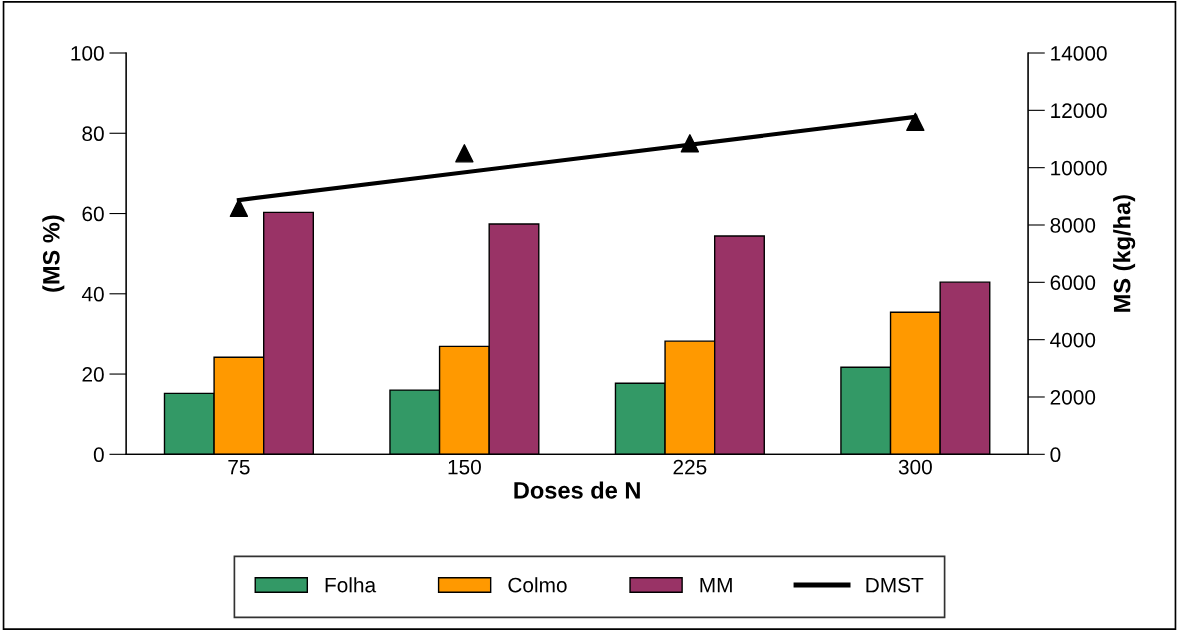 The width and height of the screenshot is (1179, 631). I want to click on x-tick-label: 225, so click(690, 467).